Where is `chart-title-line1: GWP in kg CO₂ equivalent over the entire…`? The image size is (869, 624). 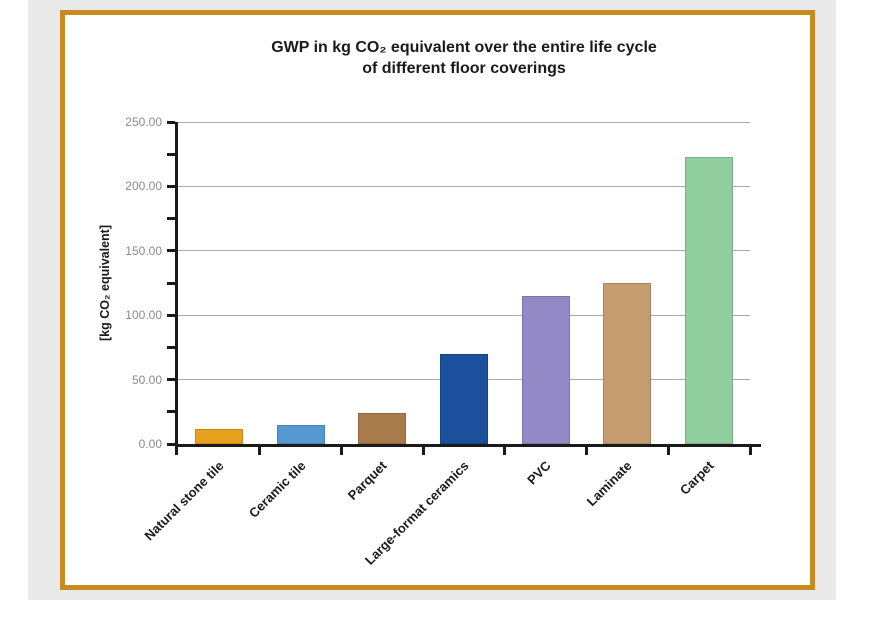
chart-title-line1: GWP in kg CO₂ equivalent over the entire… is located at coordinates (464, 47).